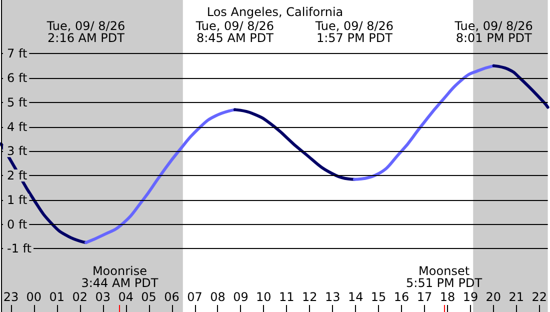  What do you see at coordinates (17, 53) in the screenshot?
I see `y-tick-label: 7 ft` at bounding box center [17, 53].